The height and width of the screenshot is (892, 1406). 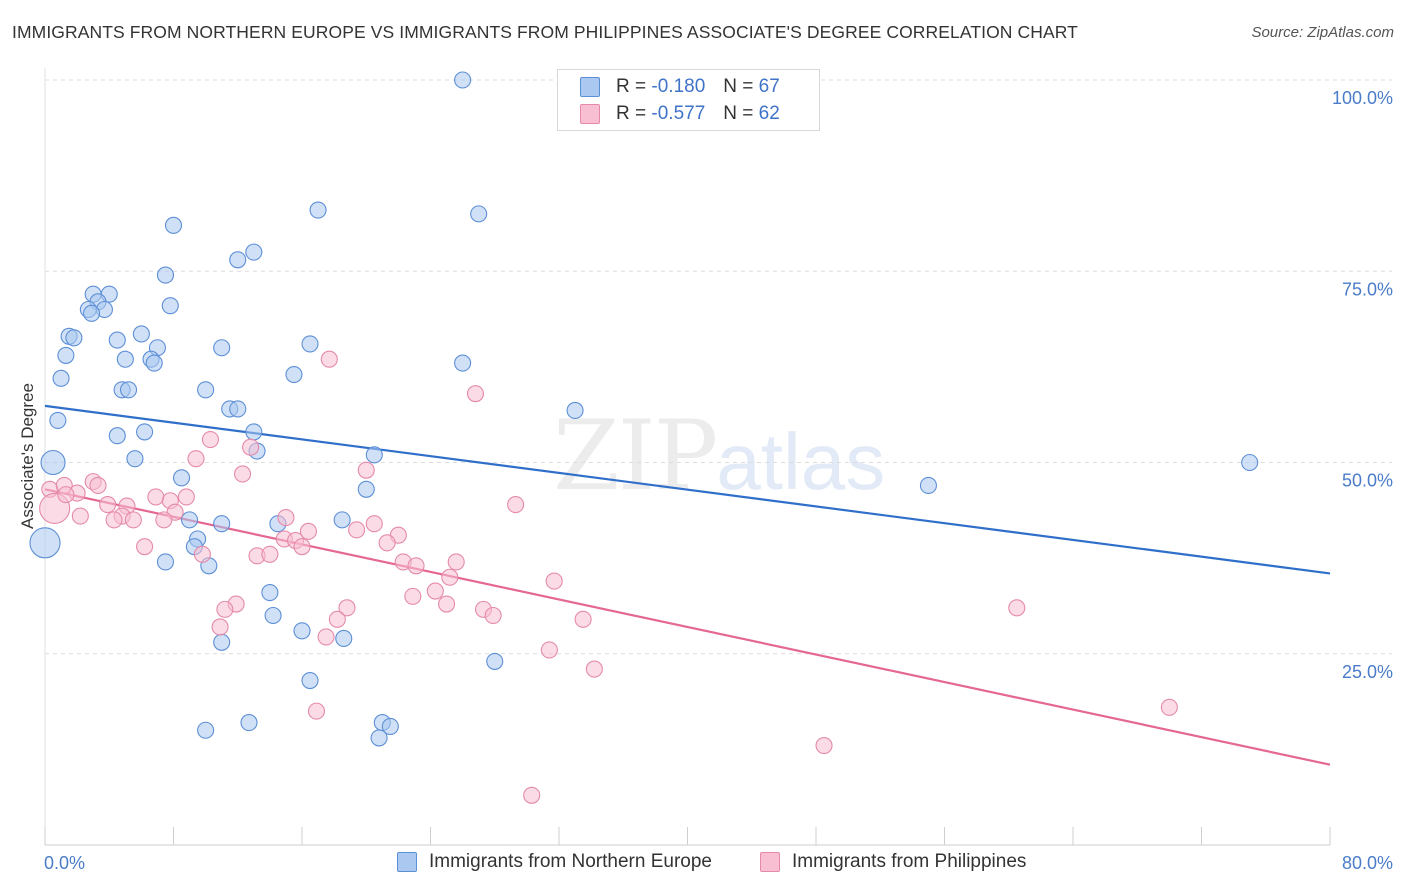 I want to click on legend-row-northern-europe: R = -0.180 N = 67, so click(x=680, y=87).